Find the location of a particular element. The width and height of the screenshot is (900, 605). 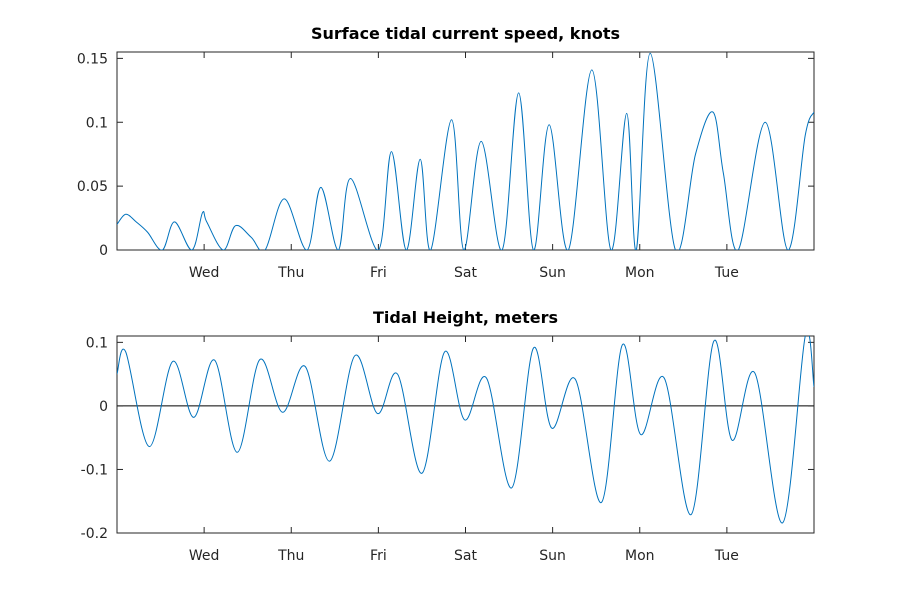

chart-1-x-tick-label: Sat is located at coordinates (465, 273).